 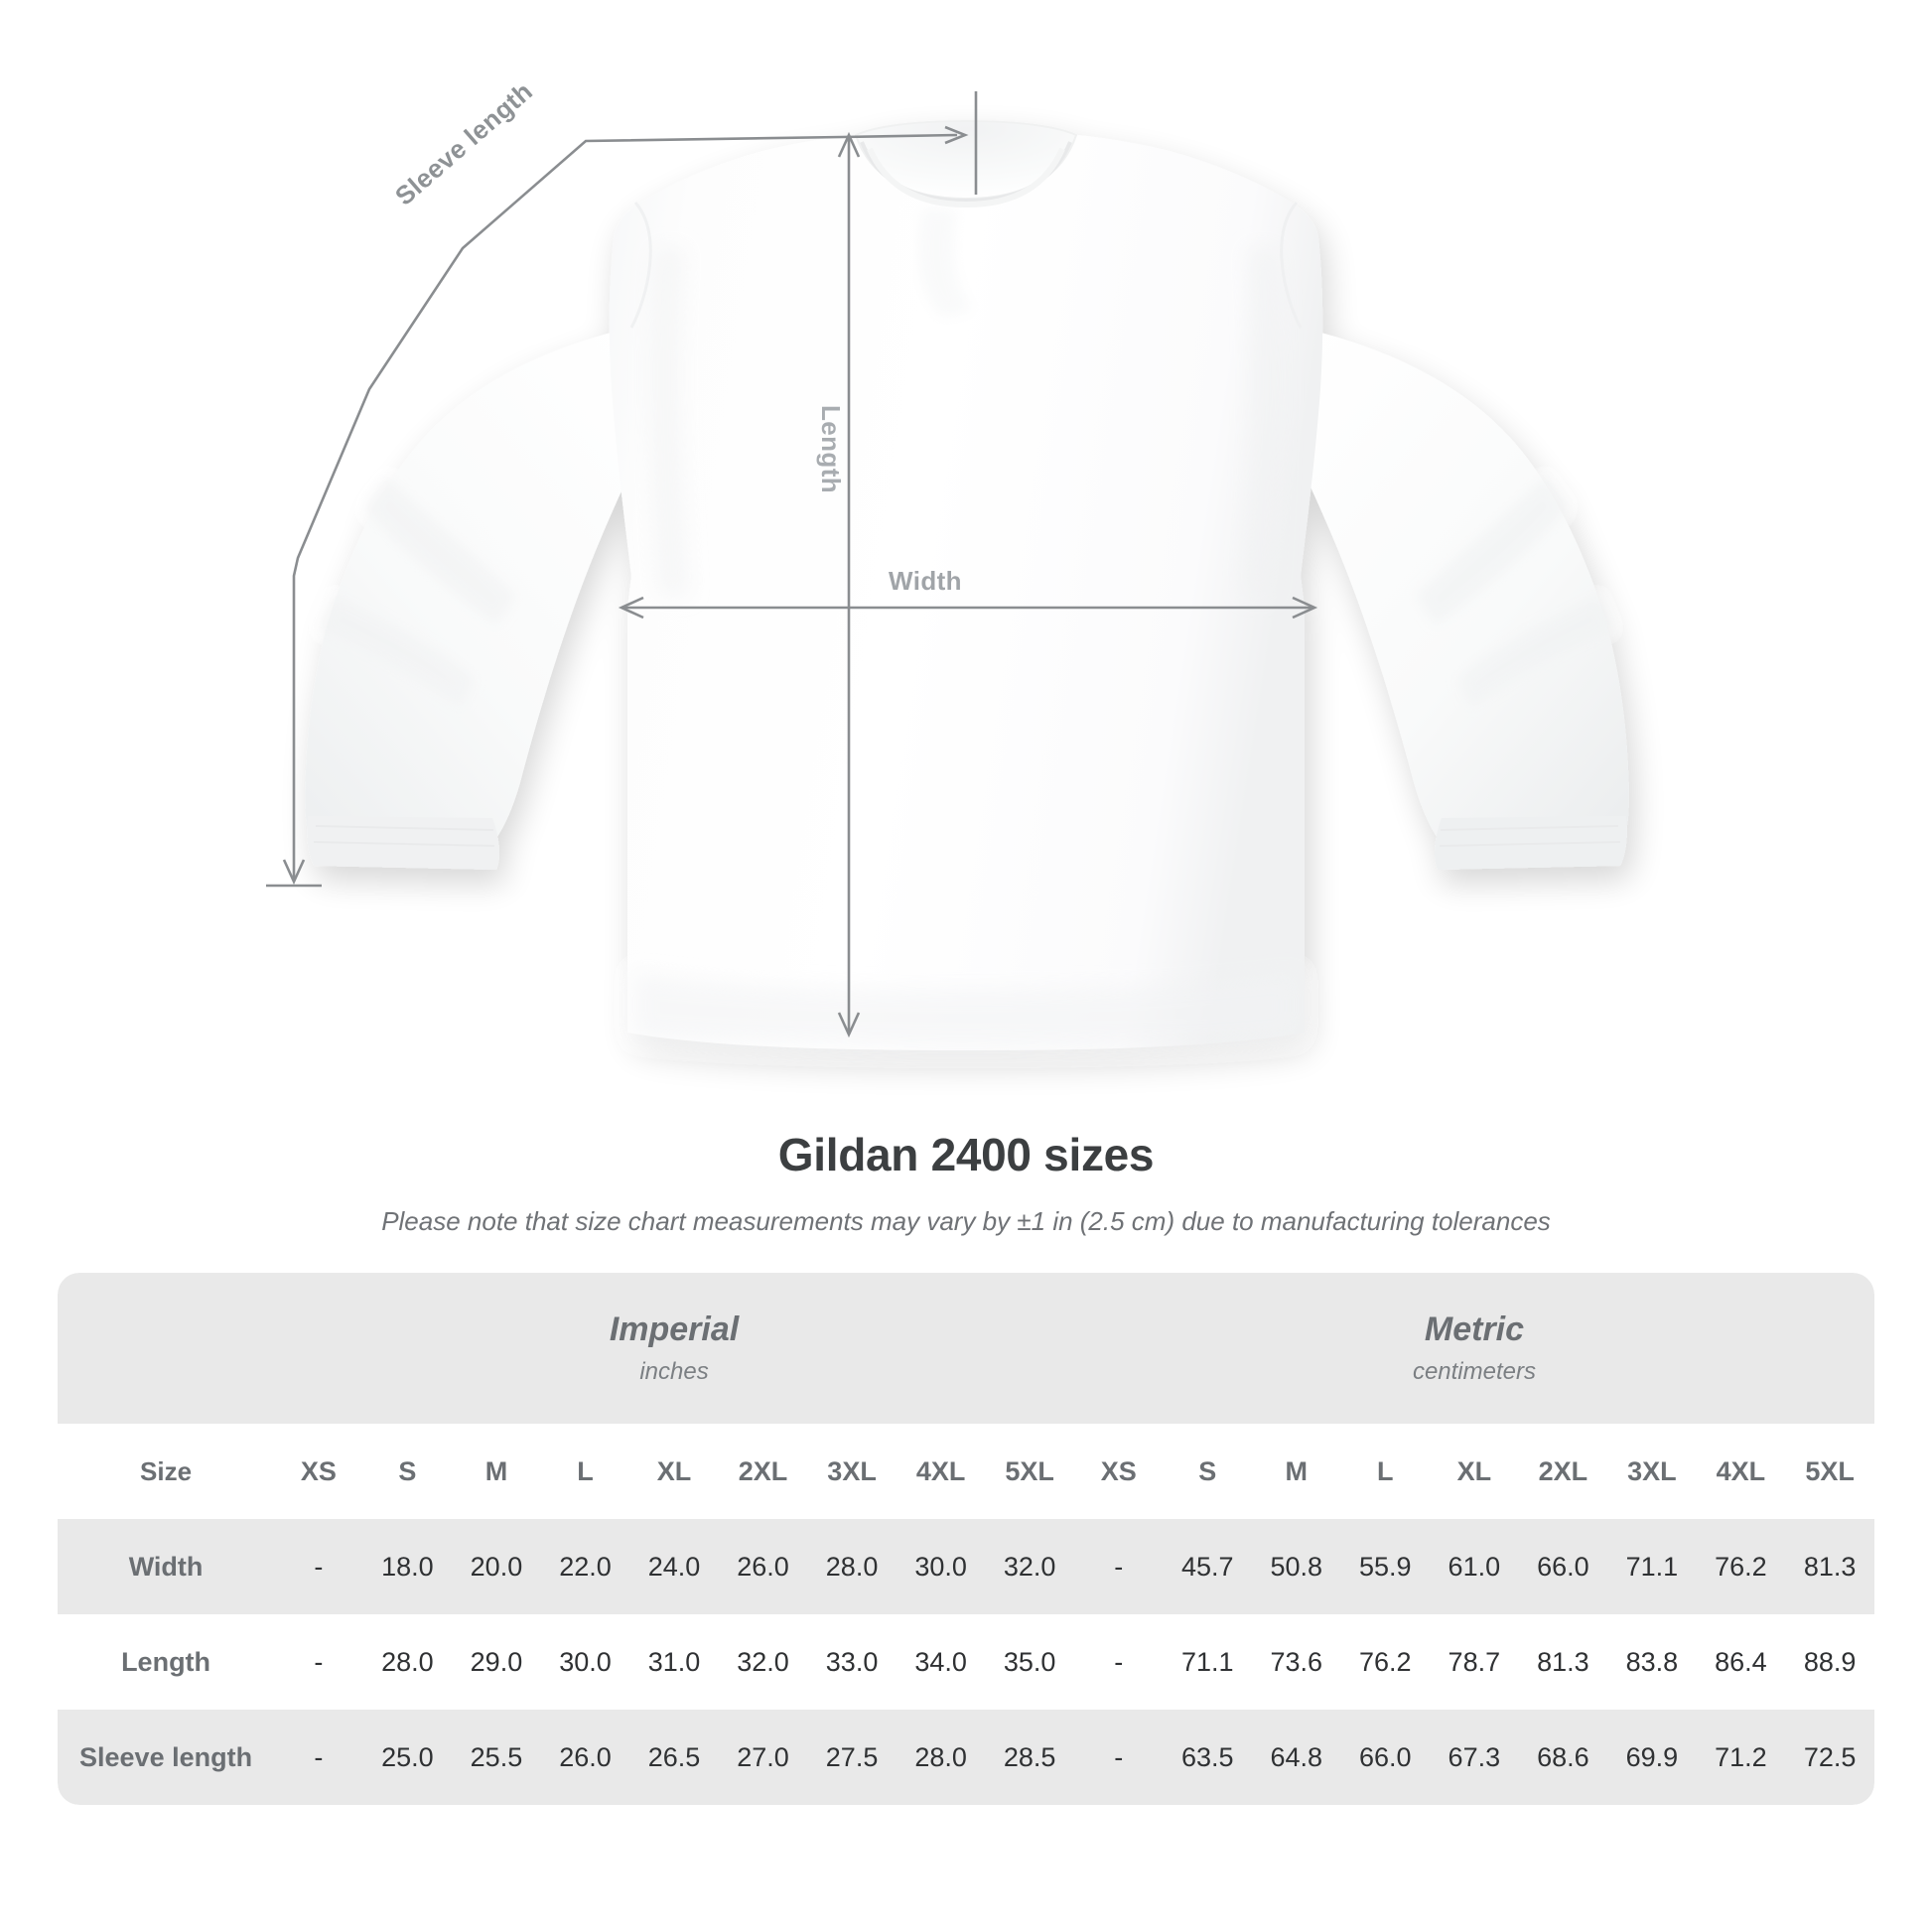 I want to click on cell-length-2xl-metric: 81.3, so click(x=1563, y=1661).